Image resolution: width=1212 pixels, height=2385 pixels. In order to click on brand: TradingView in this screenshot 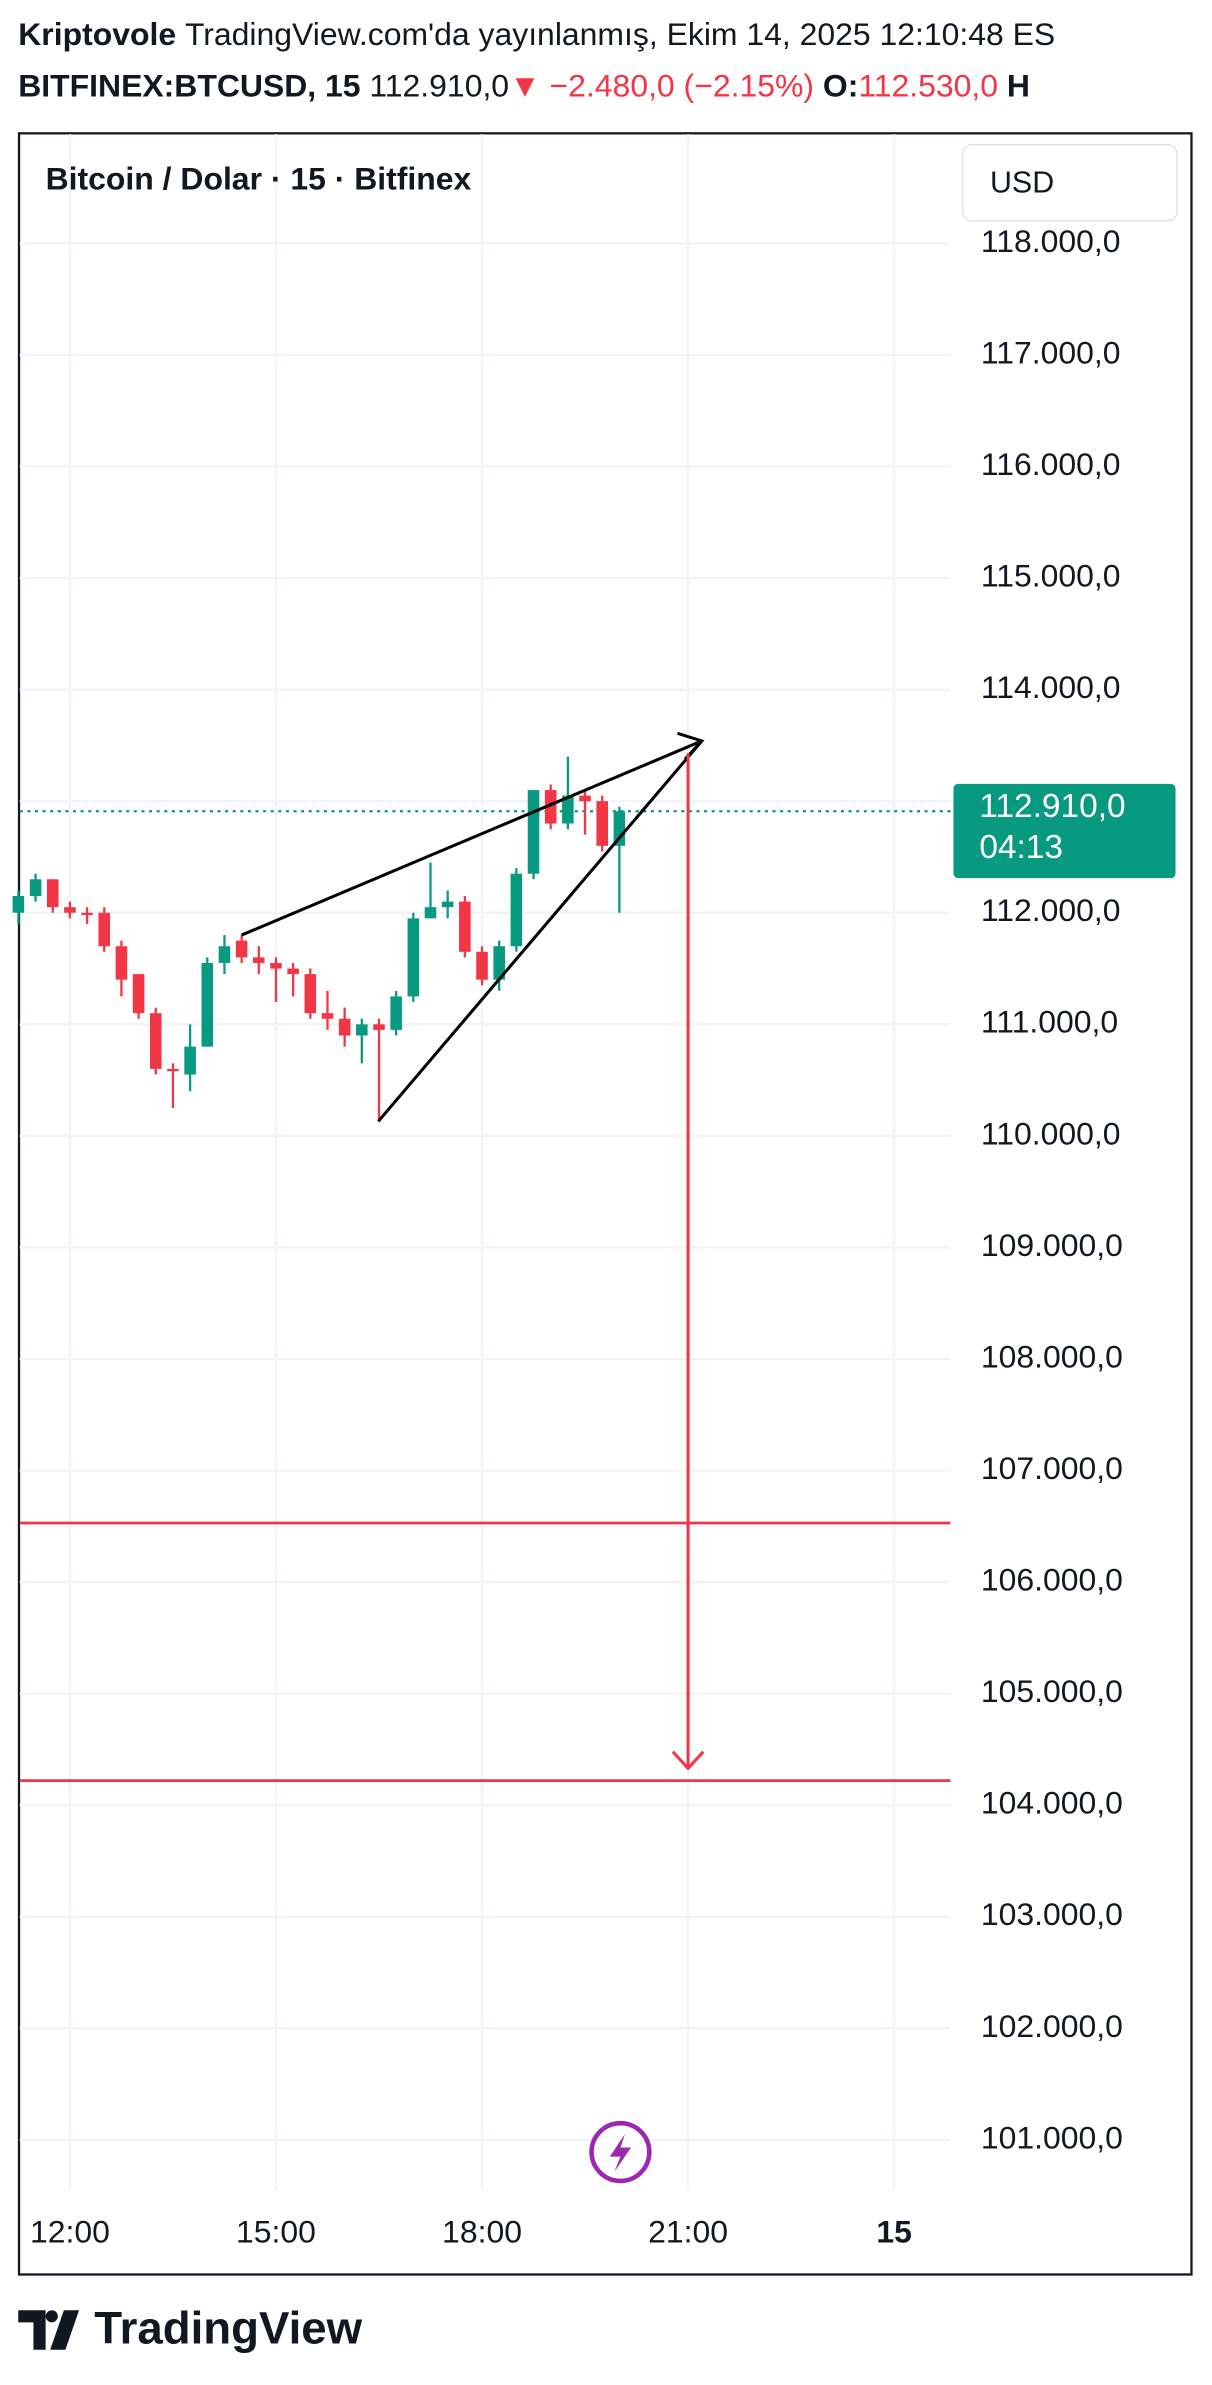, I will do `click(228, 2328)`.